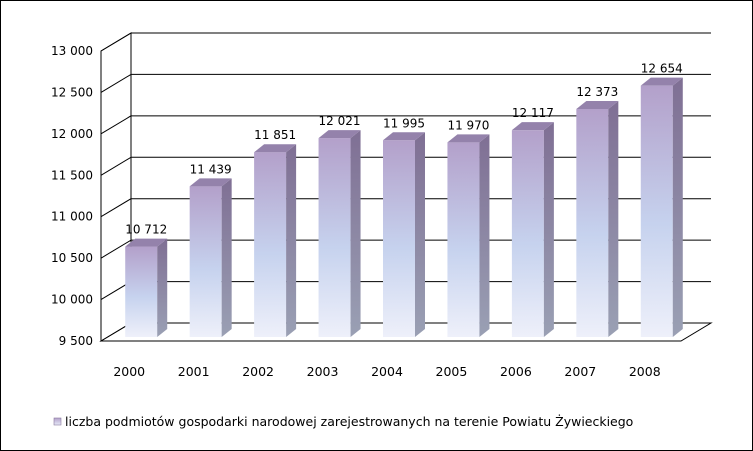 The height and width of the screenshot is (451, 753). I want to click on y-tick-label: 9 500, so click(76, 341).